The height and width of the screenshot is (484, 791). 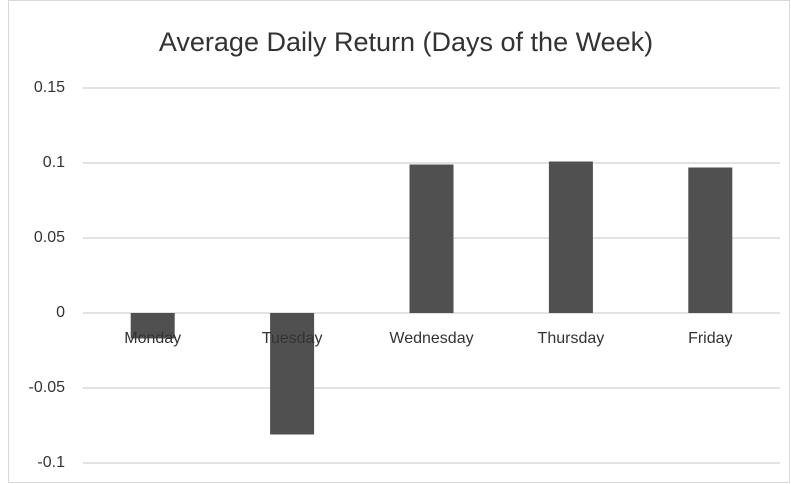 I want to click on y-tick-label: 0.15, so click(x=49, y=87).